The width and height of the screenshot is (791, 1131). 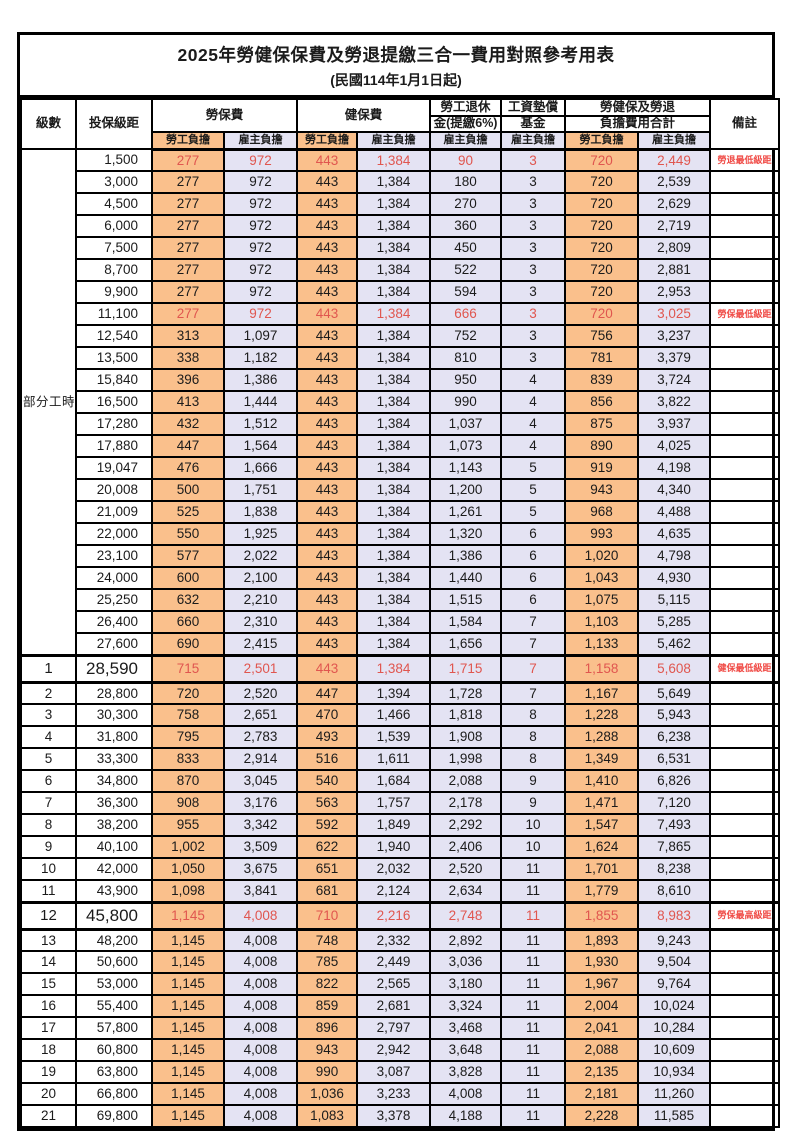 What do you see at coordinates (188, 622) in the screenshot?
I see `cell-value: 660` at bounding box center [188, 622].